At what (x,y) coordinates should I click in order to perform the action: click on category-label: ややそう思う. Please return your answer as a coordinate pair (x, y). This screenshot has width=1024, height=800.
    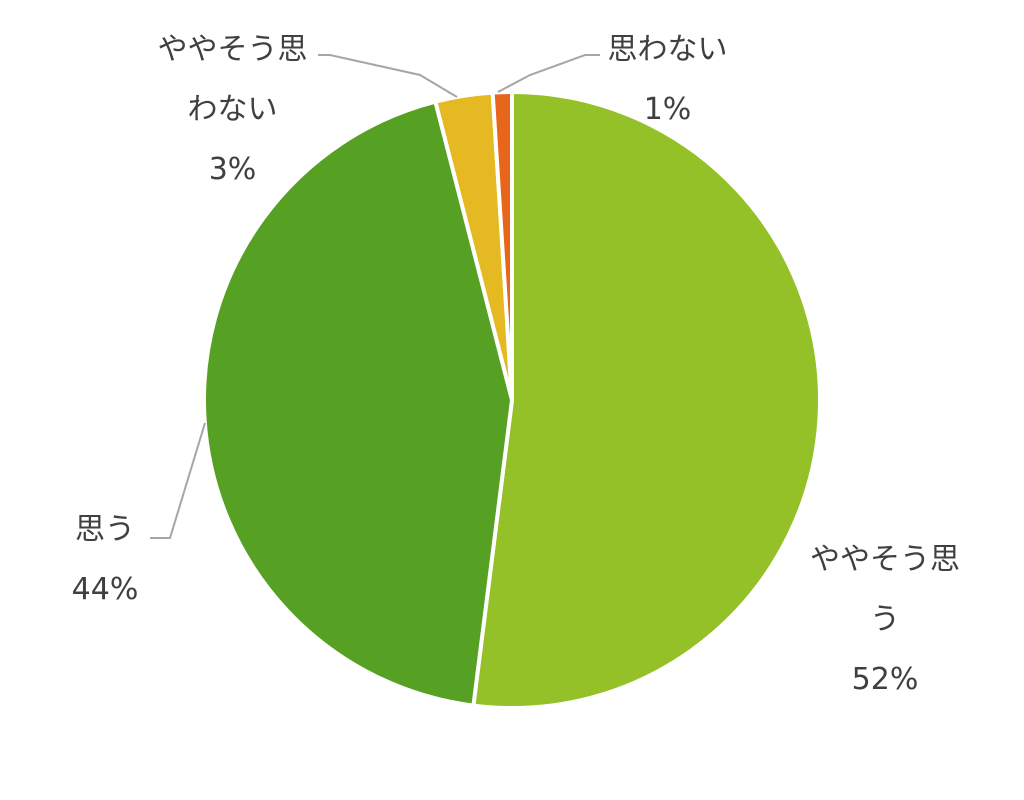
    Looking at the image, I should click on (885, 589).